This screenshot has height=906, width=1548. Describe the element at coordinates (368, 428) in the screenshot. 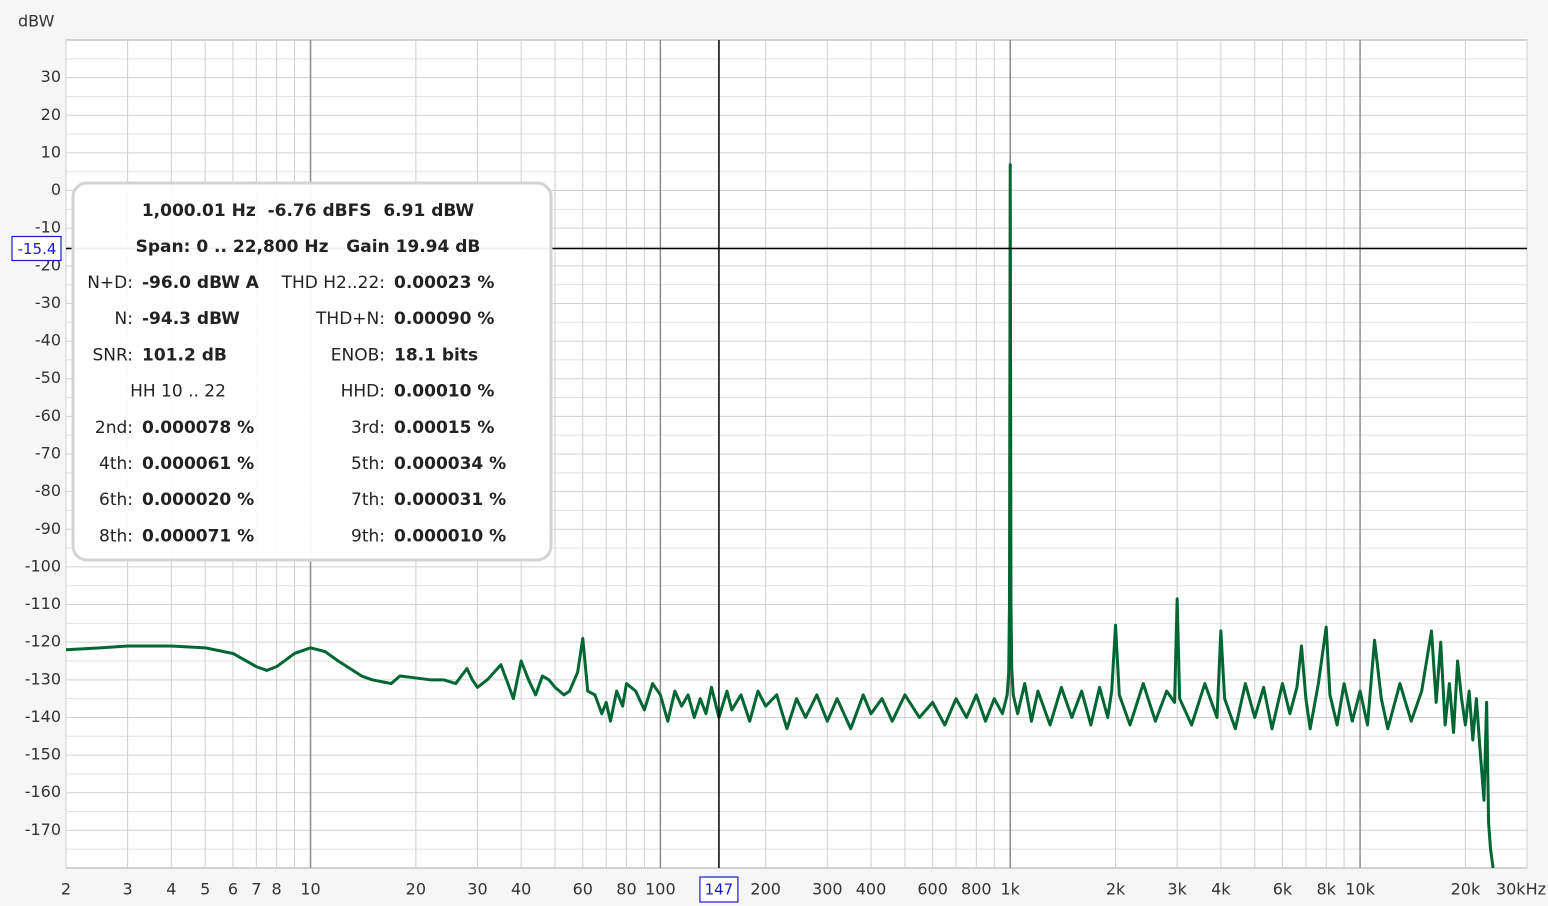

I see `info-label: 3rd:` at that location.